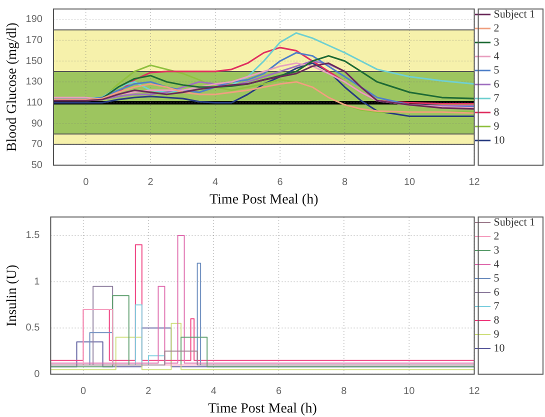 This screenshot has width=545, height=417. Describe the element at coordinates (33, 328) in the screenshot. I see `y-tick-label: 0.5` at that location.